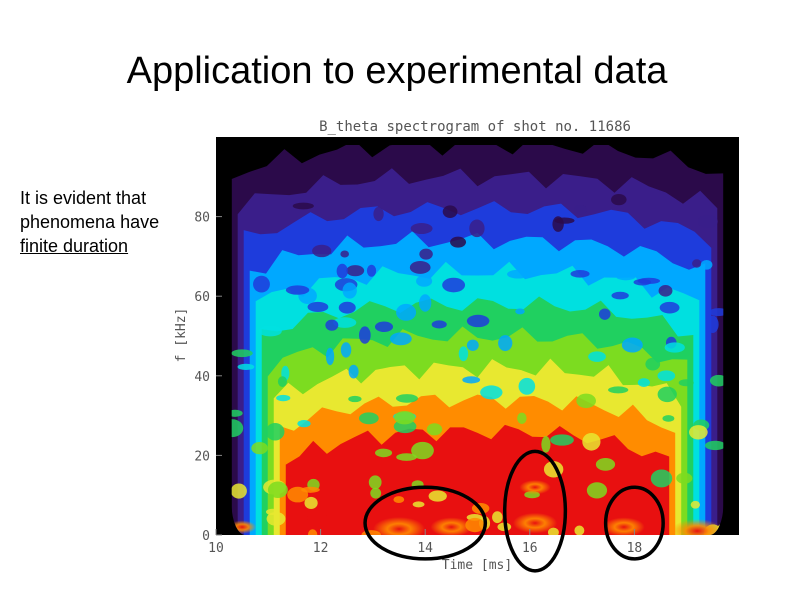  What do you see at coordinates (475, 127) in the screenshot?
I see `chart-title: B_theta spectrogram of shot no. 11686` at bounding box center [475, 127].